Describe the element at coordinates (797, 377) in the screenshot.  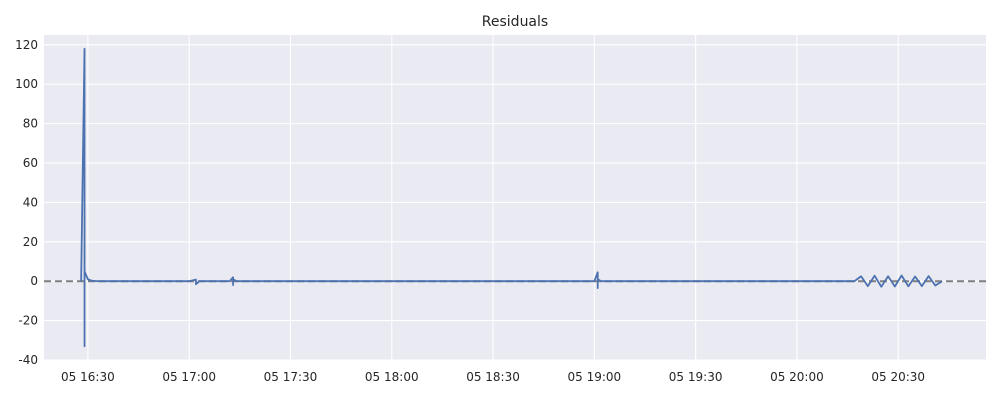
I see `x-tick-label: 05 20:00` at that location.